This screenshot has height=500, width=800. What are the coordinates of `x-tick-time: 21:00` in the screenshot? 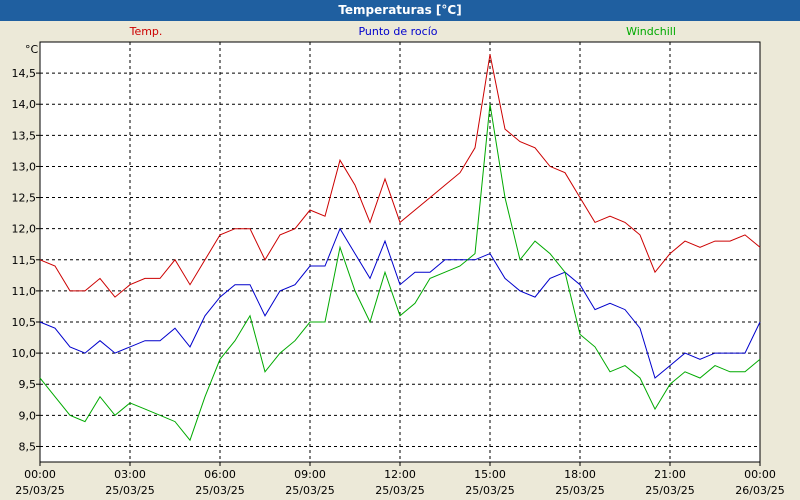 It's located at (670, 474).